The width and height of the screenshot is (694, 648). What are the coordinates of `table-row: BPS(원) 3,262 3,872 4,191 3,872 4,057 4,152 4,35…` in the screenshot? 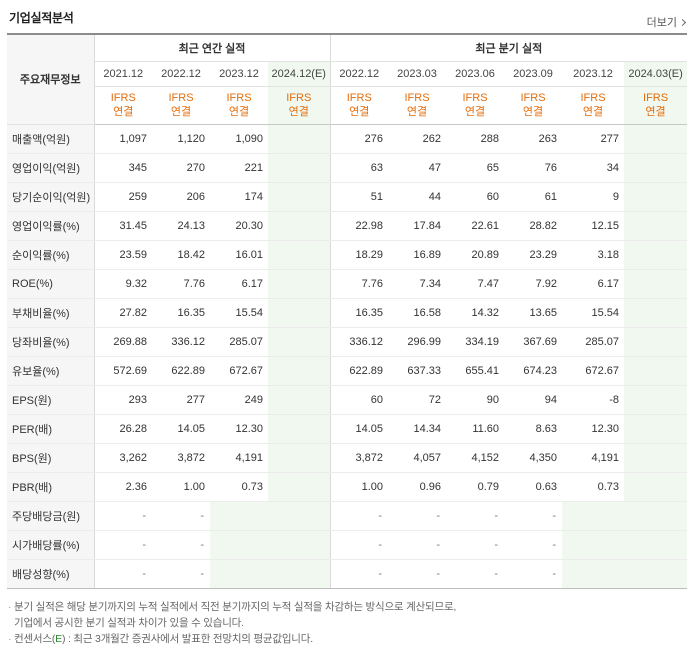 It's located at (347, 458).